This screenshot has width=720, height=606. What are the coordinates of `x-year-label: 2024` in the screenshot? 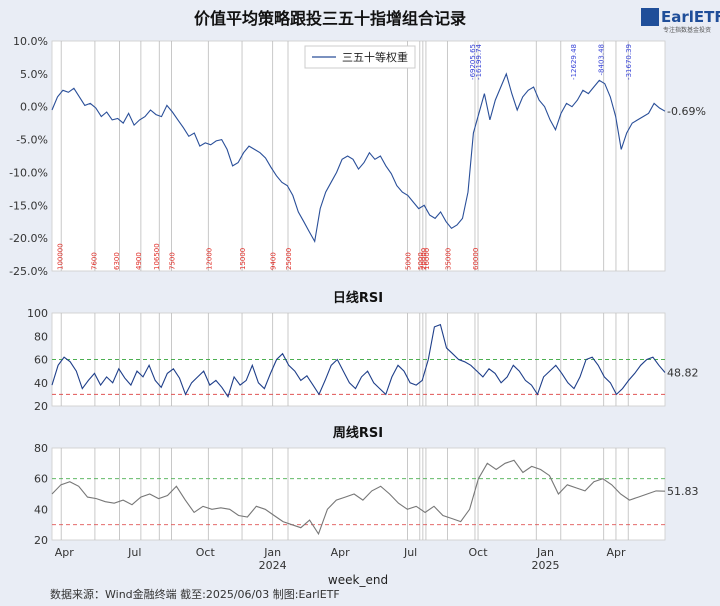 It's located at (273, 565).